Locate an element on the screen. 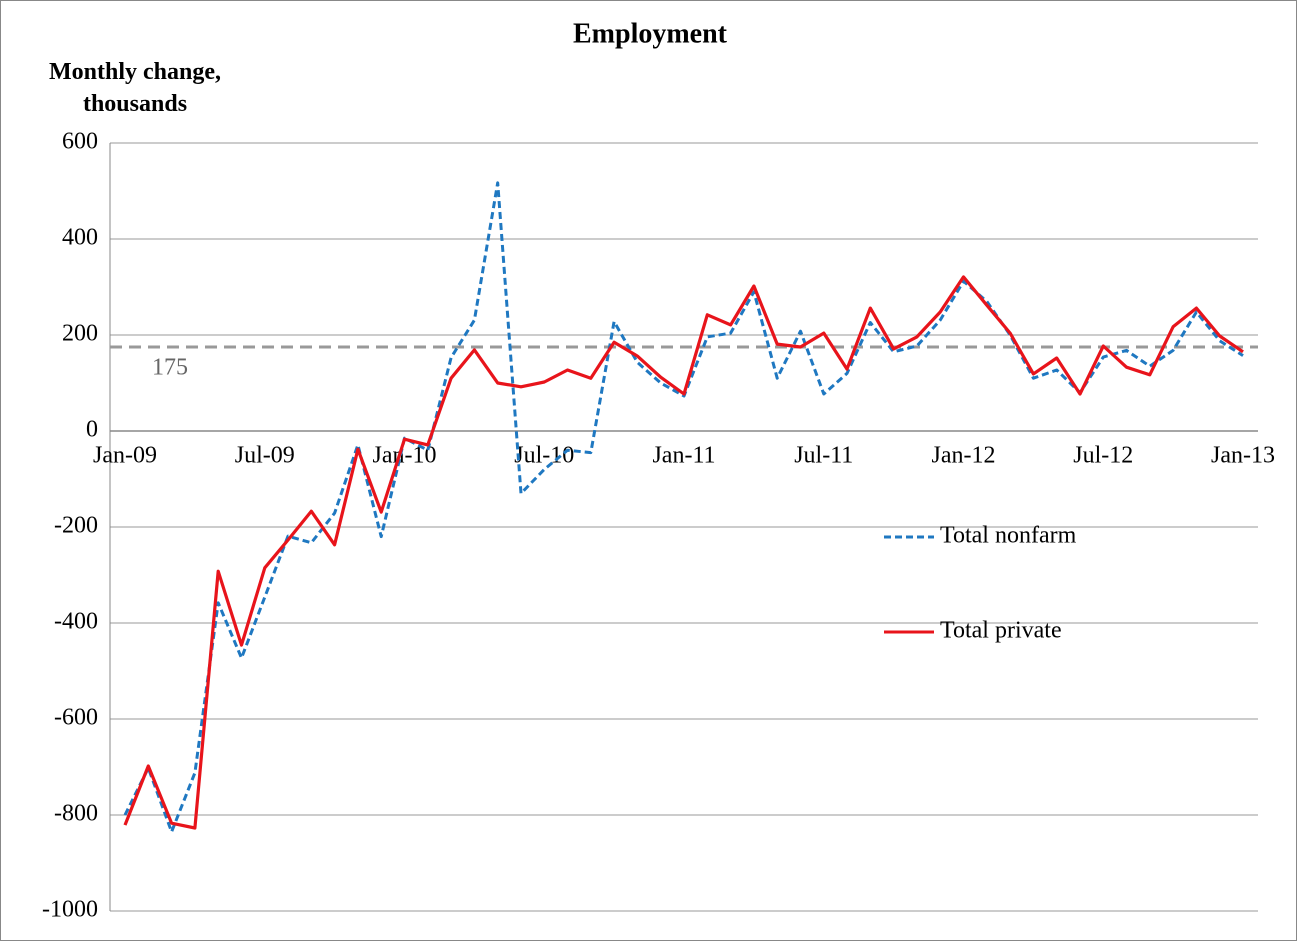  y-tick-label: -200 is located at coordinates (76, 526).